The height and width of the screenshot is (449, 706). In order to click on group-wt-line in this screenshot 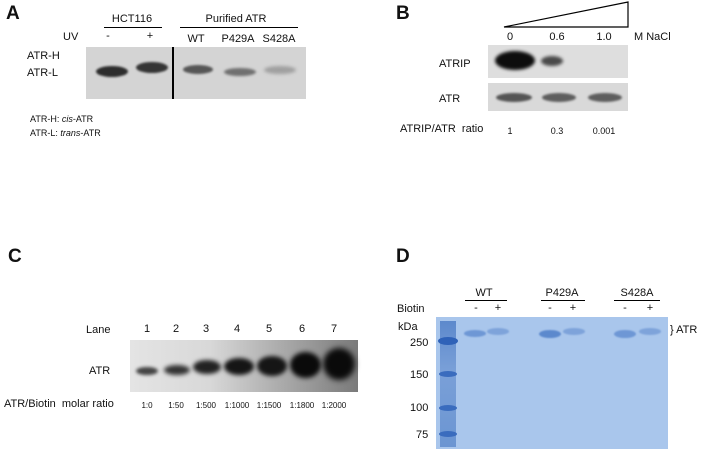, I will do `click(486, 300)`.